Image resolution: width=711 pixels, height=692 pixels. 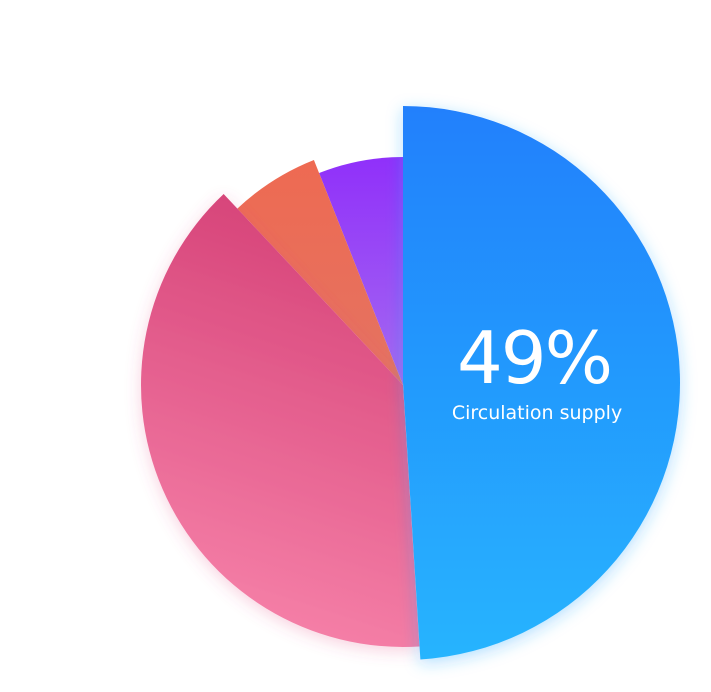 I want to click on pie-slice-purple, so click(x=361, y=271).